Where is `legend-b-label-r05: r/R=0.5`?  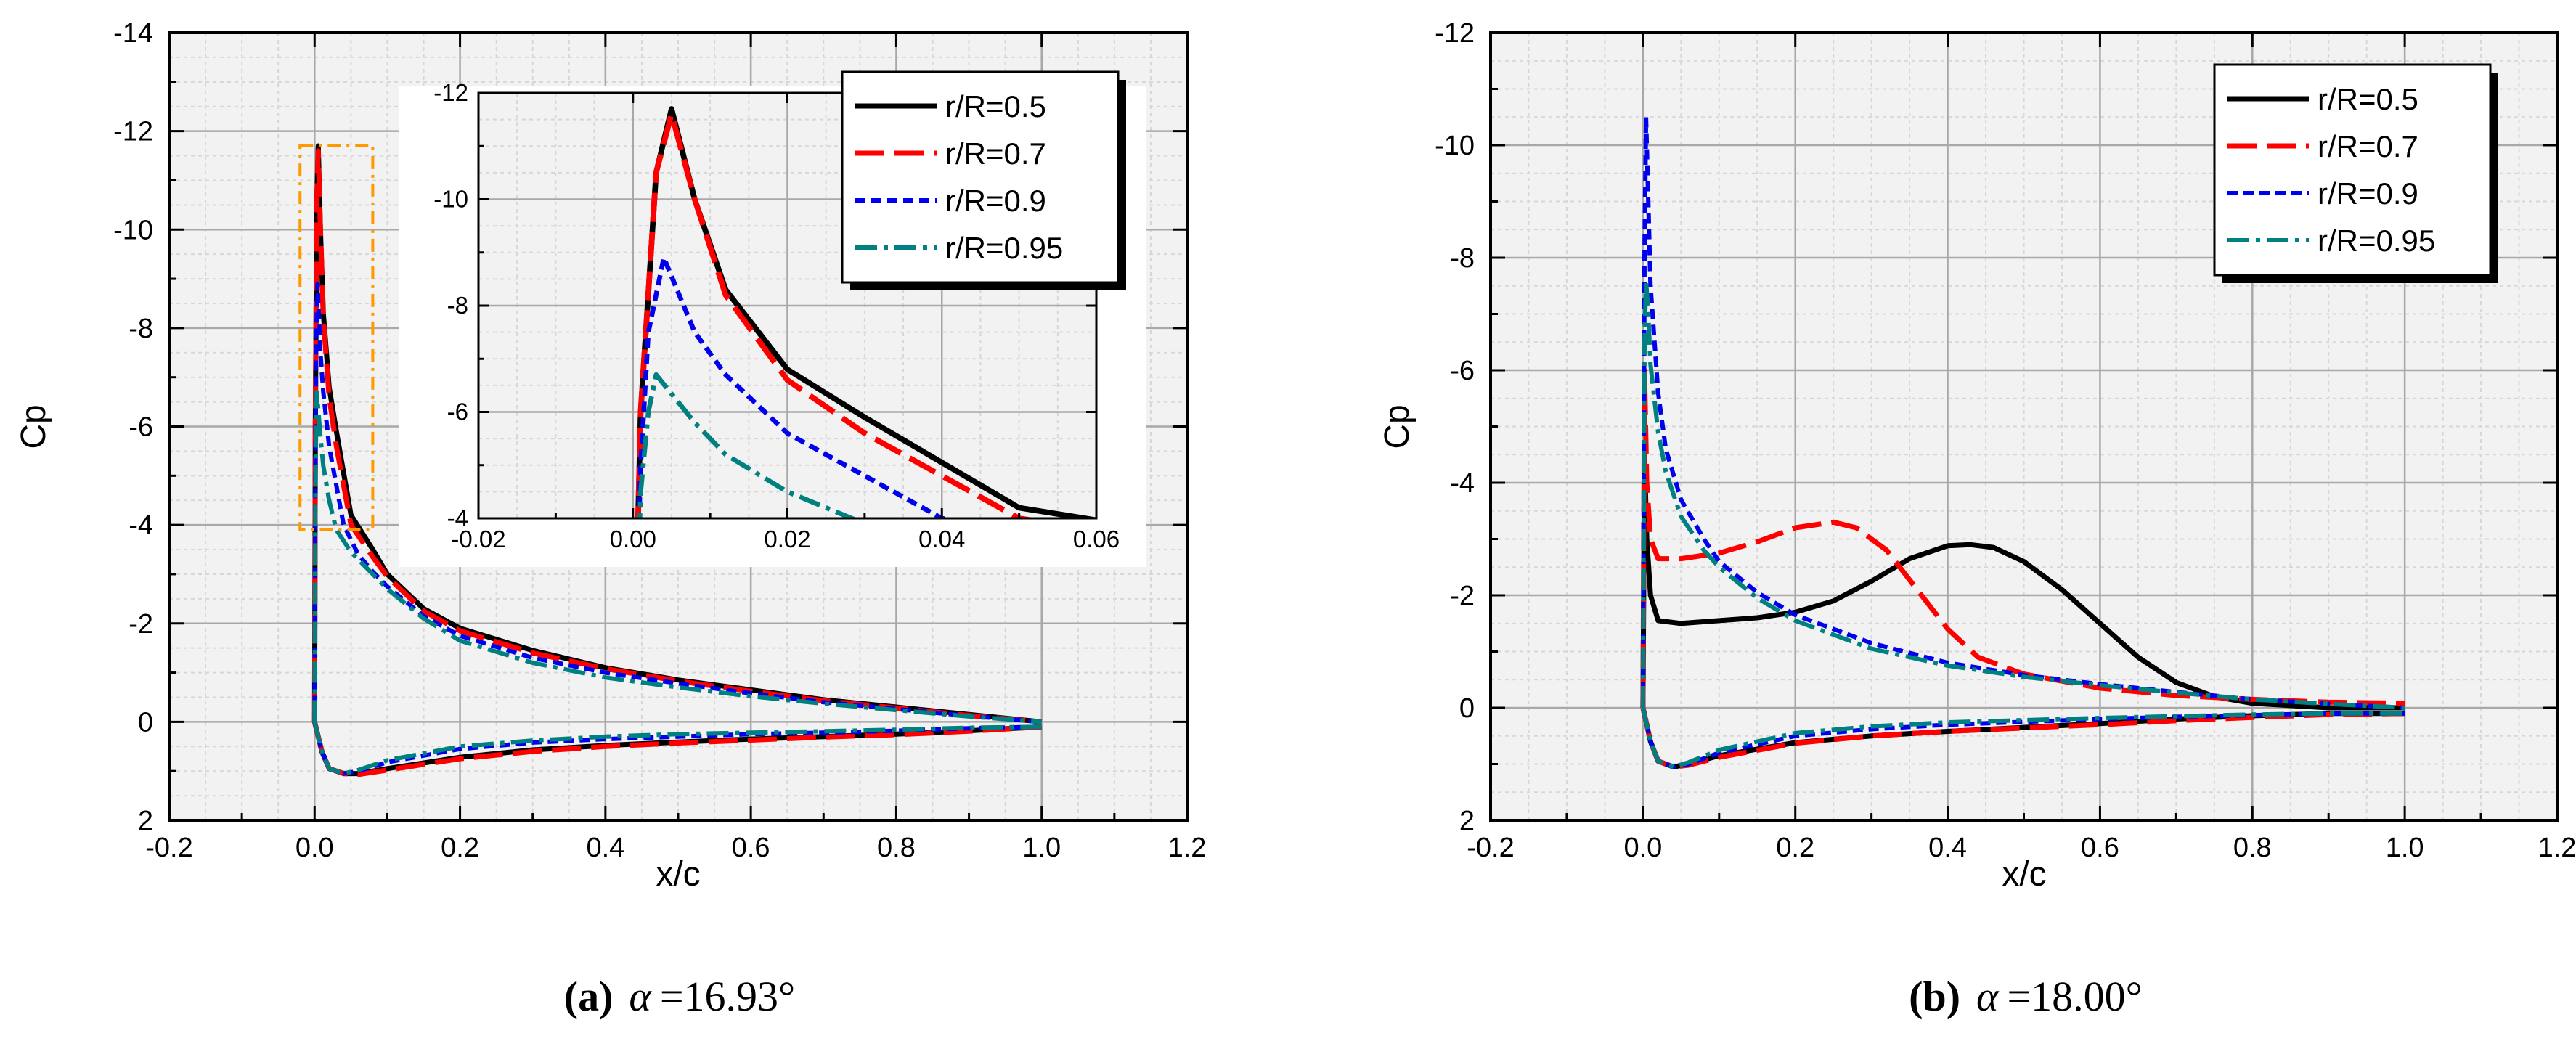 legend-b-label-r05: r/R=0.5 is located at coordinates (2368, 99).